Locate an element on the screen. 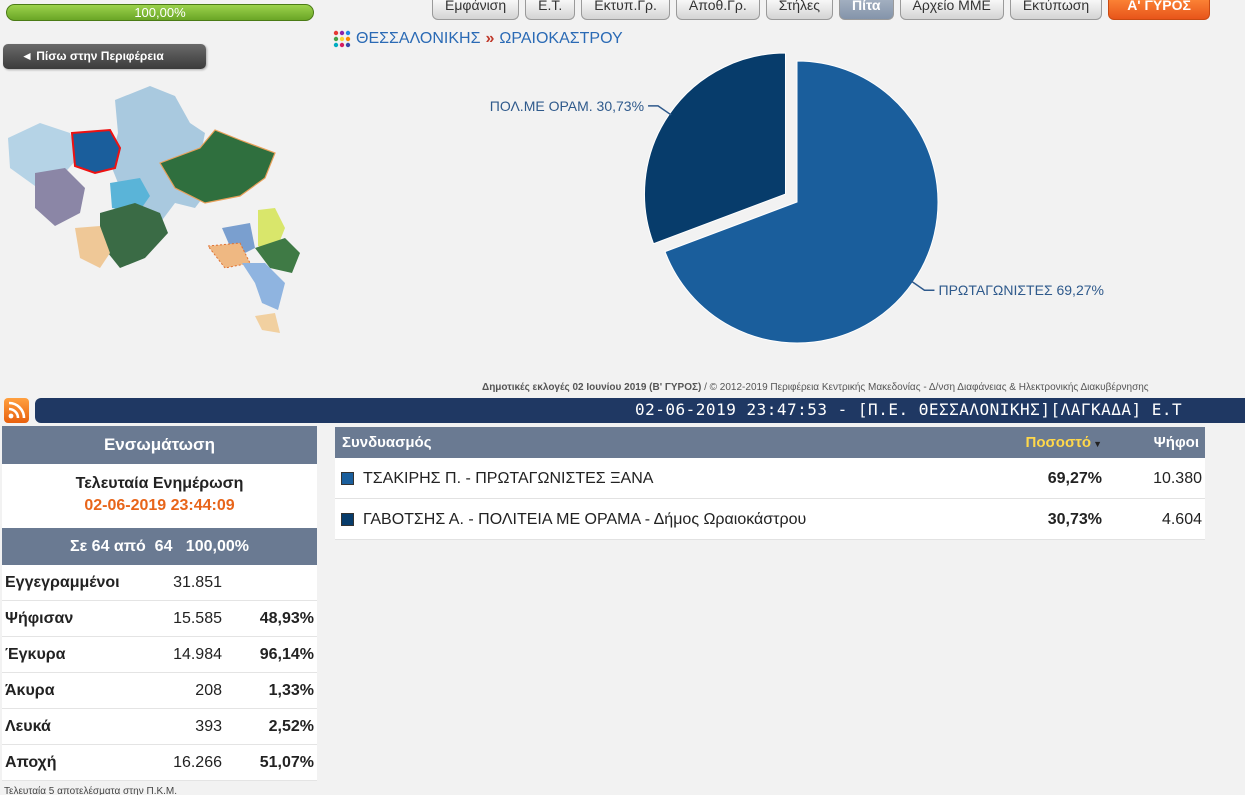  first-round-button: Α' ΓΥΡΟΣ is located at coordinates (1159, 10).